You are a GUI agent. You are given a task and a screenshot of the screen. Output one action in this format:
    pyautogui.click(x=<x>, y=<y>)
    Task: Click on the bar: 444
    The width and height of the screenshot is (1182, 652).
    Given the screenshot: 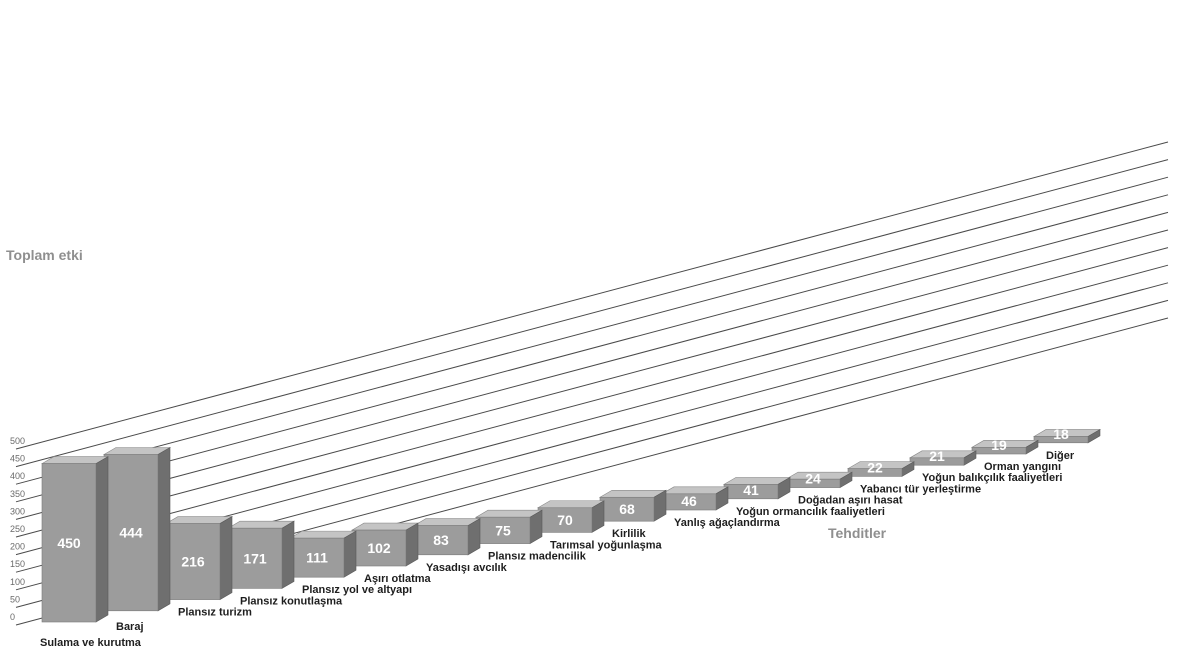 What is the action you would take?
    pyautogui.click(x=137, y=529)
    